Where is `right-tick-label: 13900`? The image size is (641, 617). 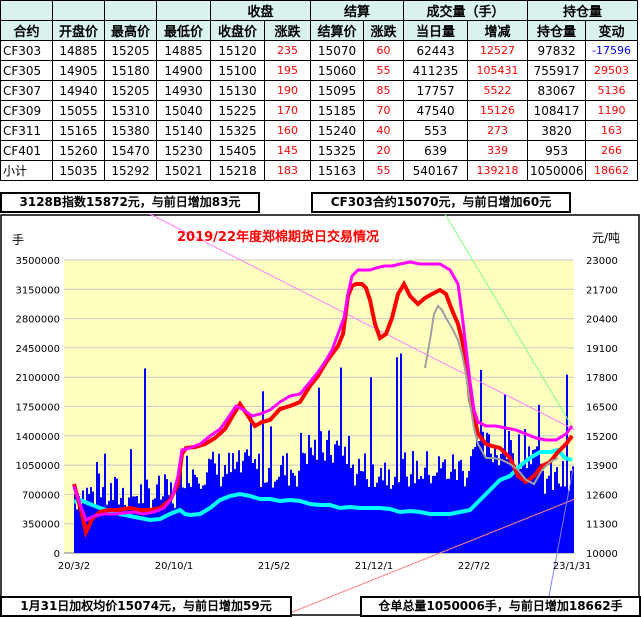 right-tick-label: 13900 is located at coordinates (602, 466).